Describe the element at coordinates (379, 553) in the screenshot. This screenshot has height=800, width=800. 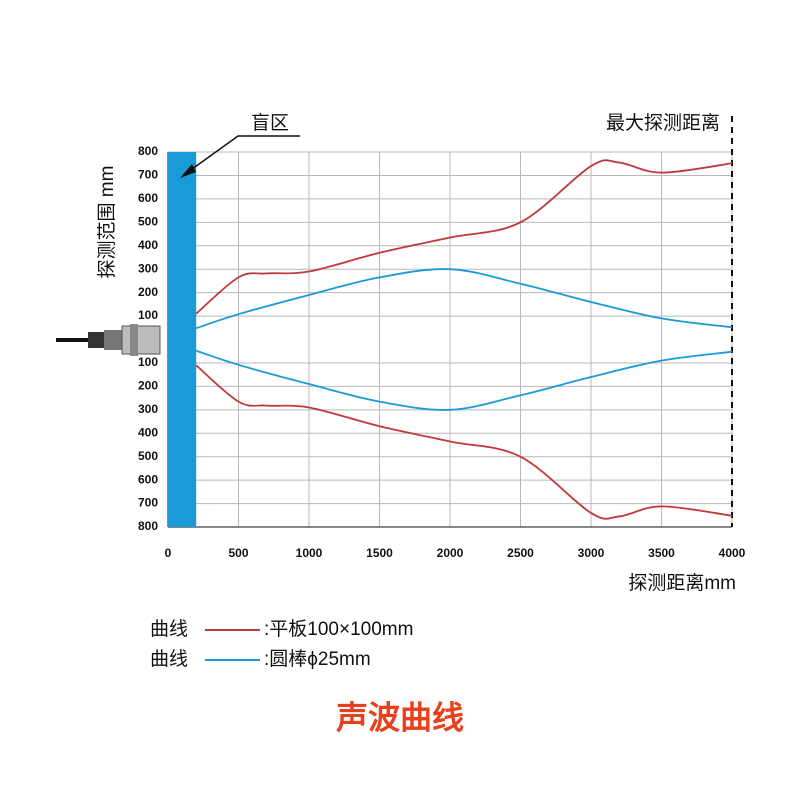
I see `x-tick-label: 1500` at that location.